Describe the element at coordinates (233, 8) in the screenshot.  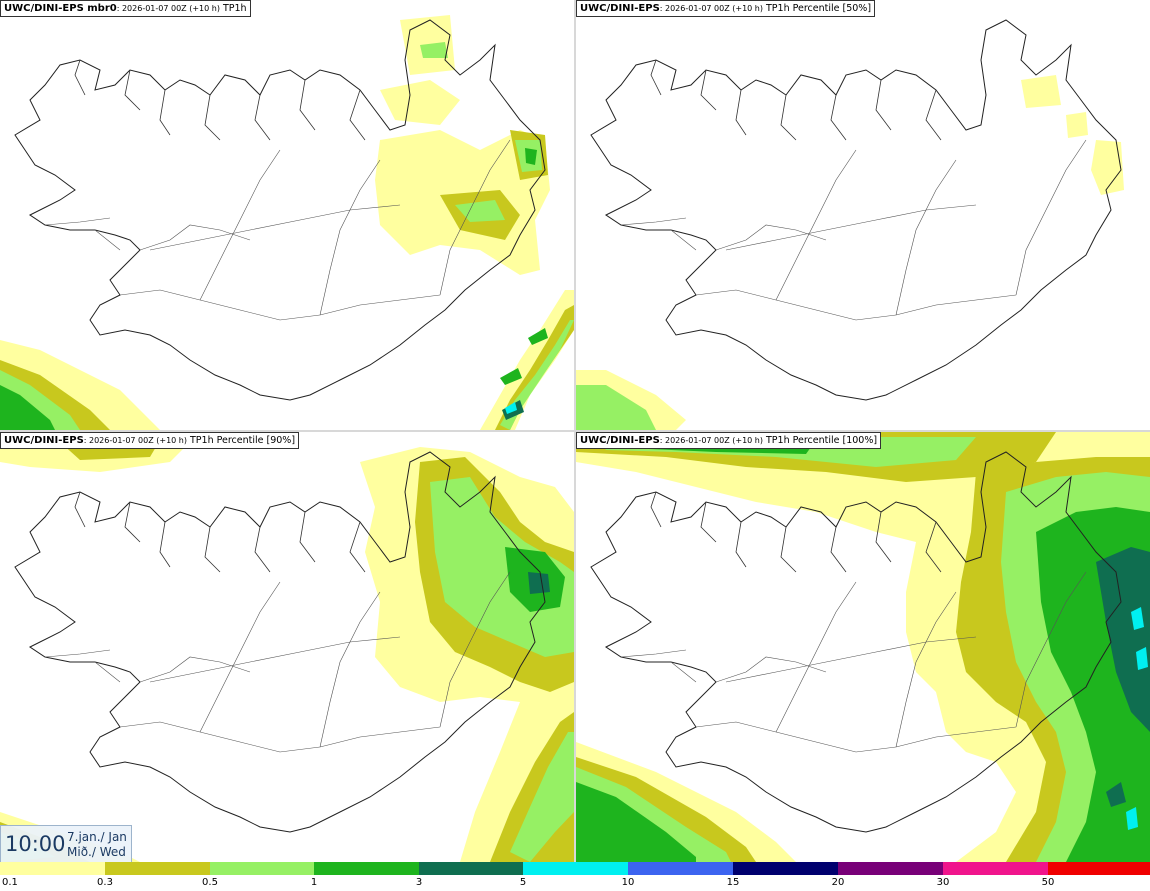
I see `panel-param: TP1h` at that location.